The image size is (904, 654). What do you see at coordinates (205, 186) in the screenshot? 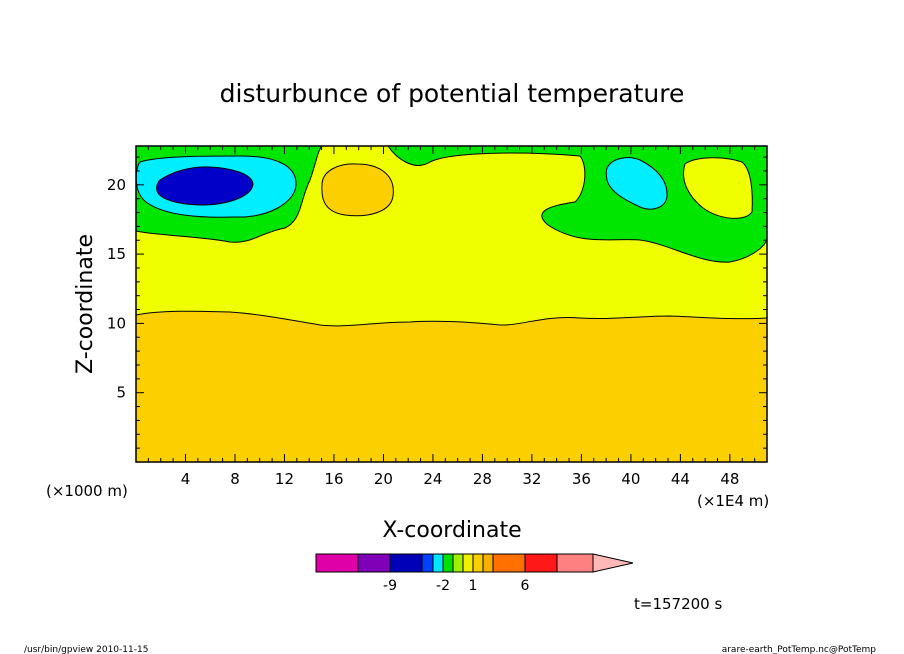
I see `field-blue-core` at bounding box center [205, 186].